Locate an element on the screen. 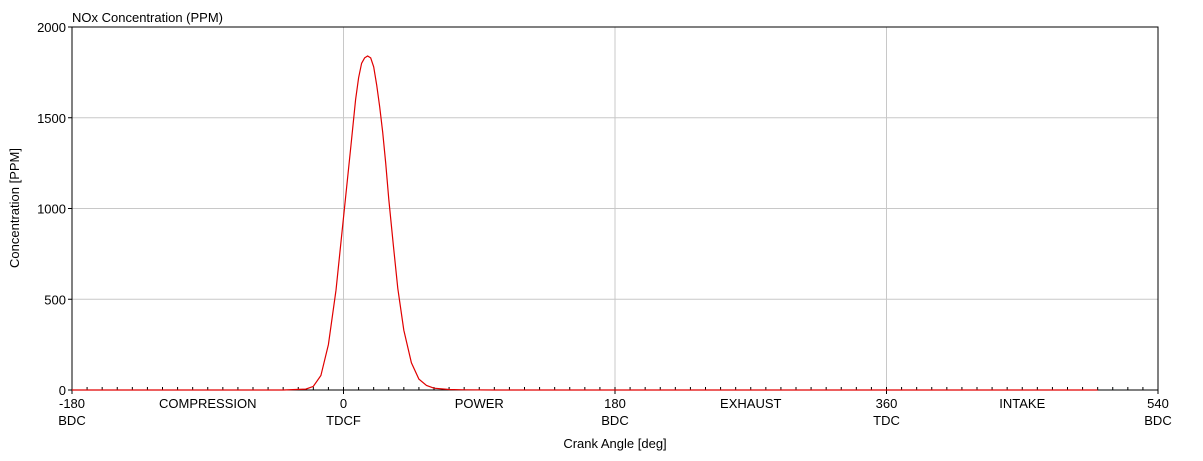 The image size is (1203, 461). x-tick-label: 0 is located at coordinates (343, 403).